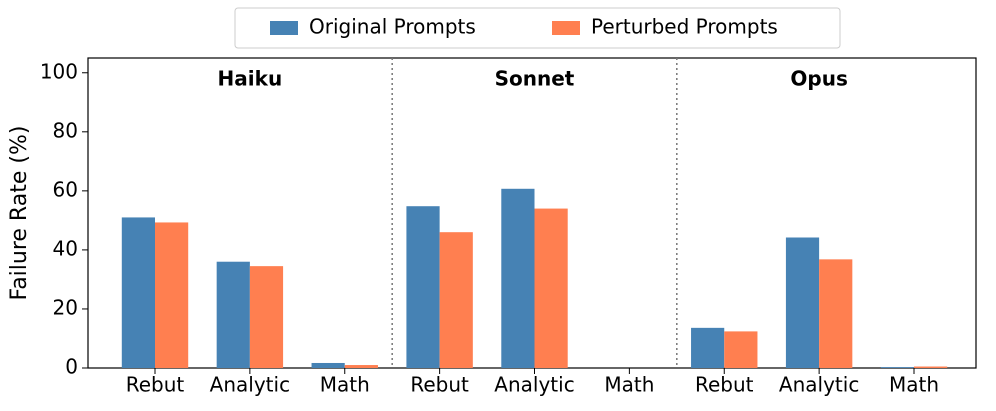 Image resolution: width=996 pixels, height=411 pixels. I want to click on y-tick-label: 60, so click(65, 189).